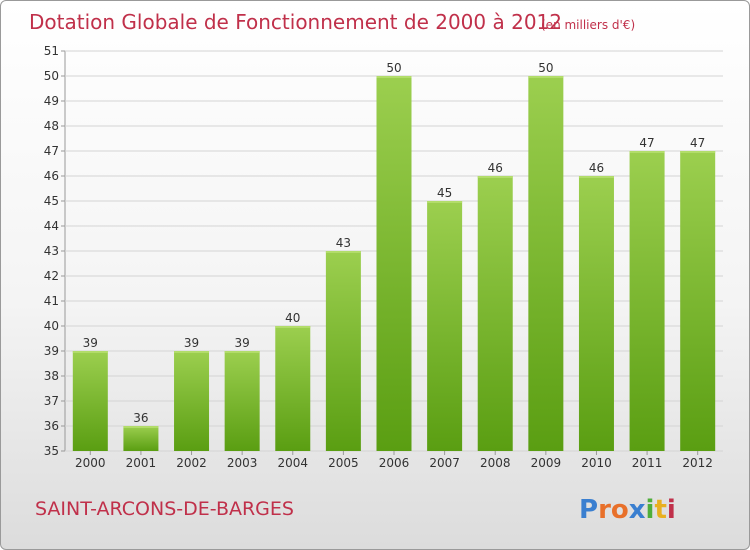  I want to click on y-tick-label: 41, so click(51, 301).